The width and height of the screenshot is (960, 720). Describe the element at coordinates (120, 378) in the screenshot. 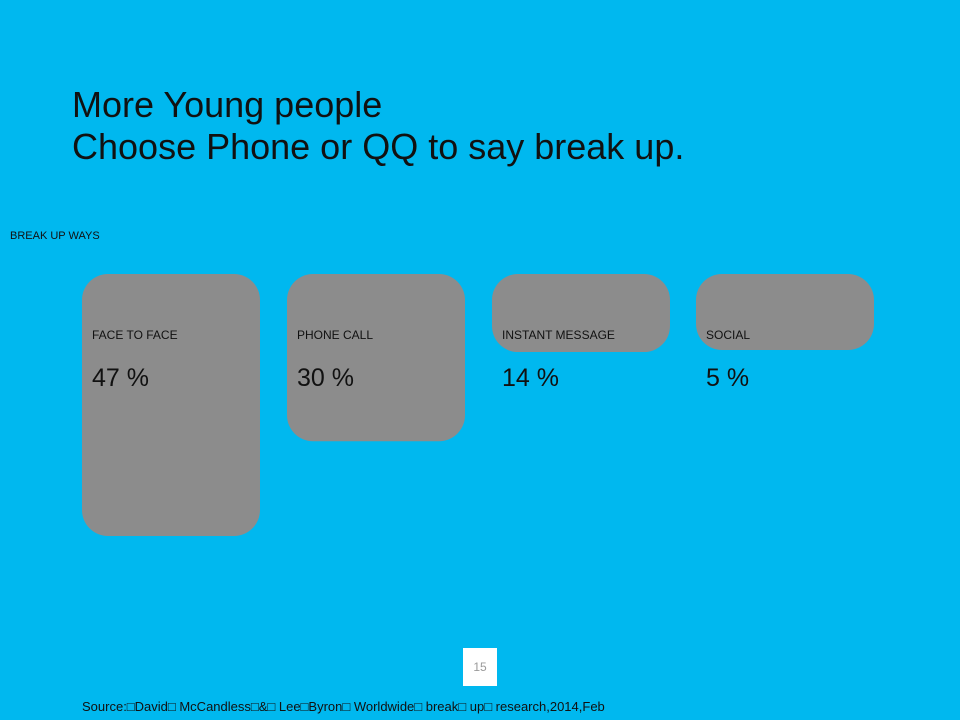

I see `bar-value-label: 47 %` at that location.